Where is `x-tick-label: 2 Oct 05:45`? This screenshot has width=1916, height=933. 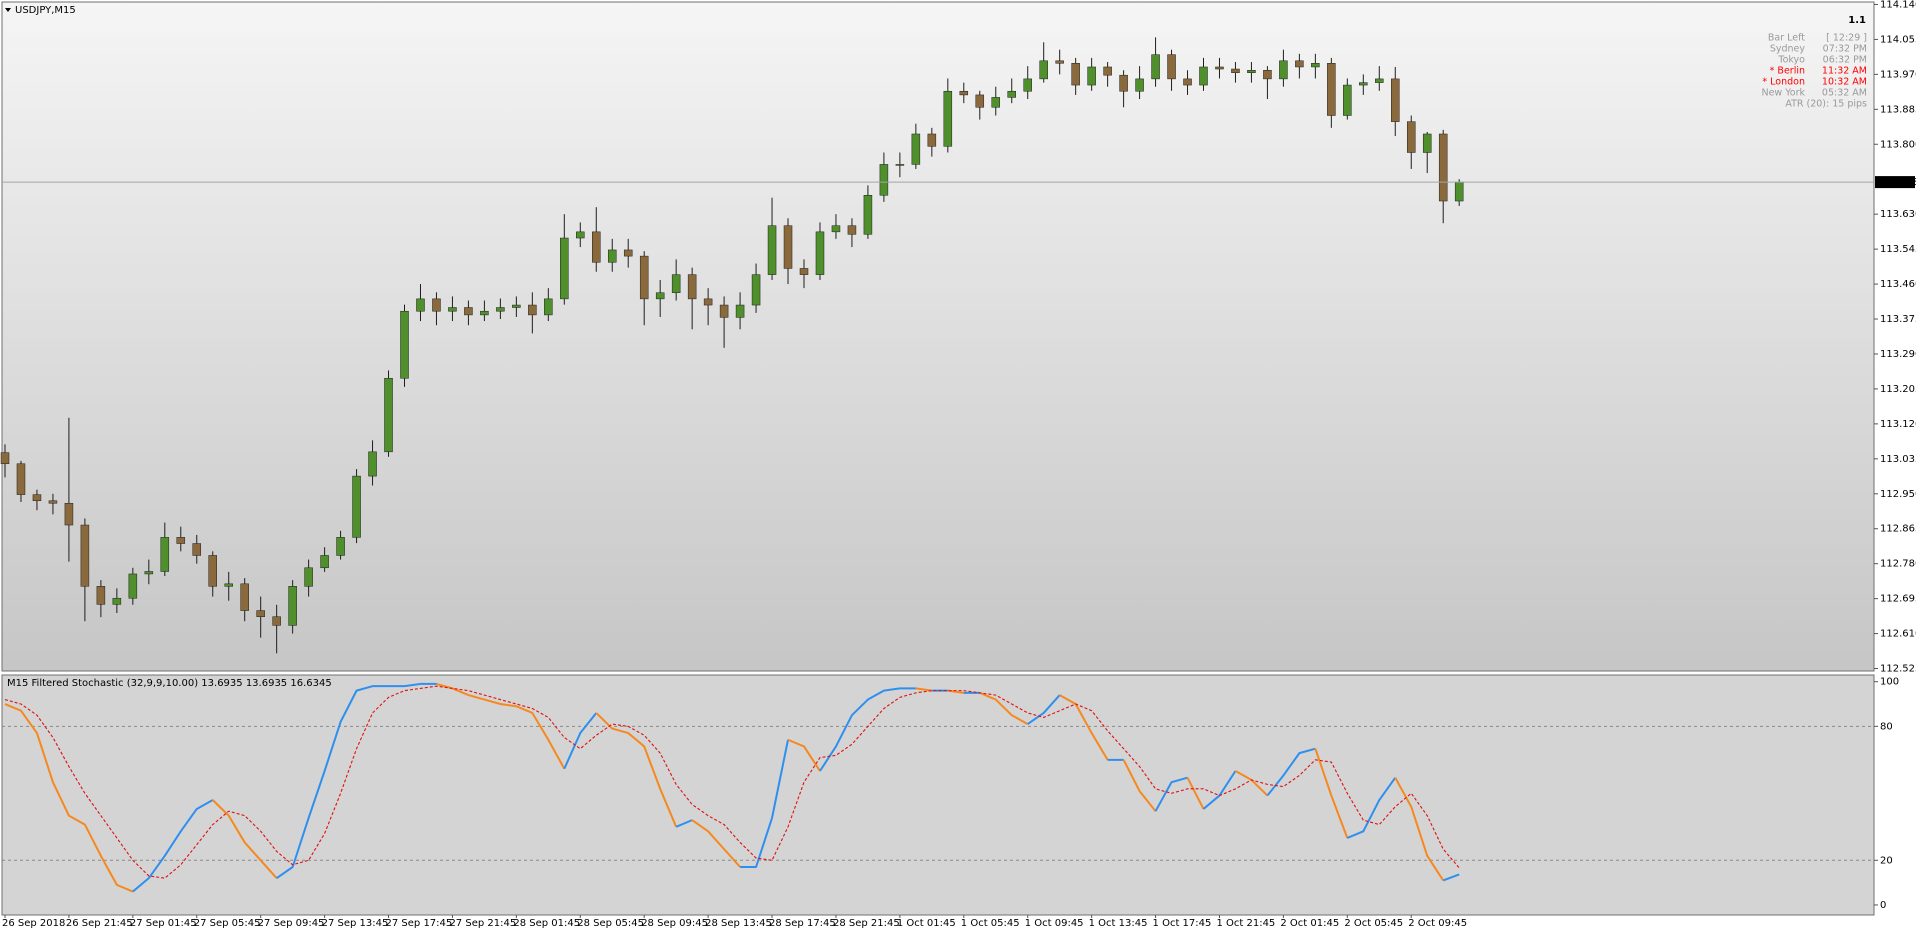 x-tick-label: 2 Oct 05:45 is located at coordinates (1373, 923).